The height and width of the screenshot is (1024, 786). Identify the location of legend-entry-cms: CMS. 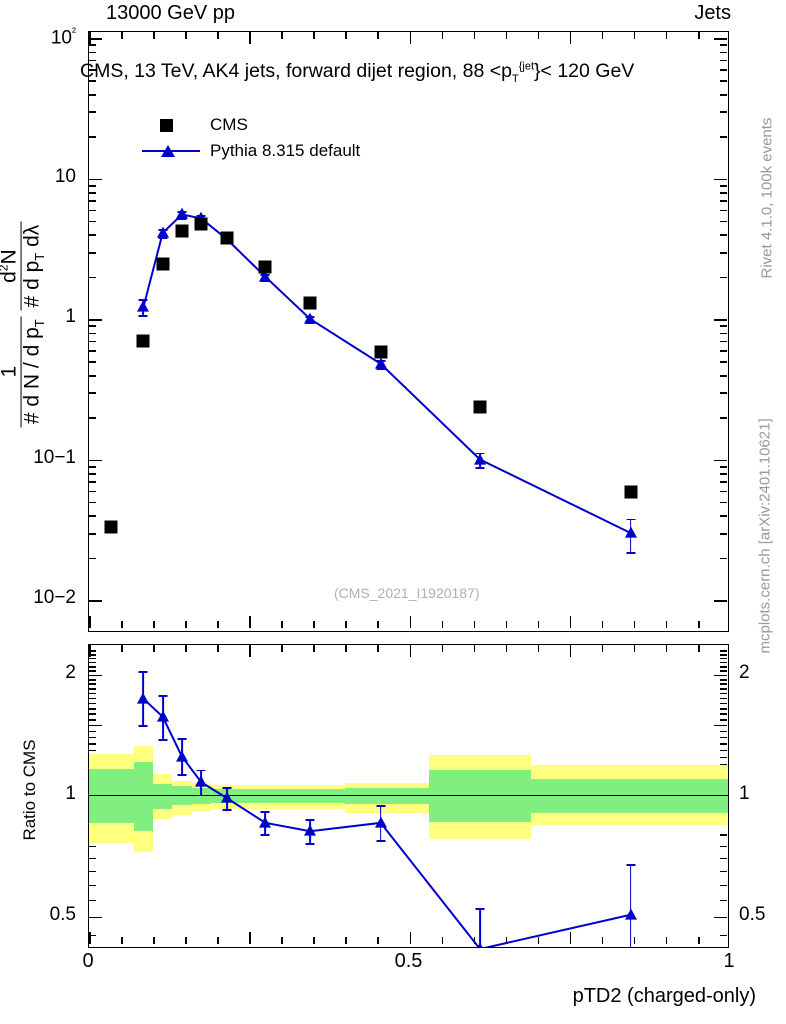
(250, 125).